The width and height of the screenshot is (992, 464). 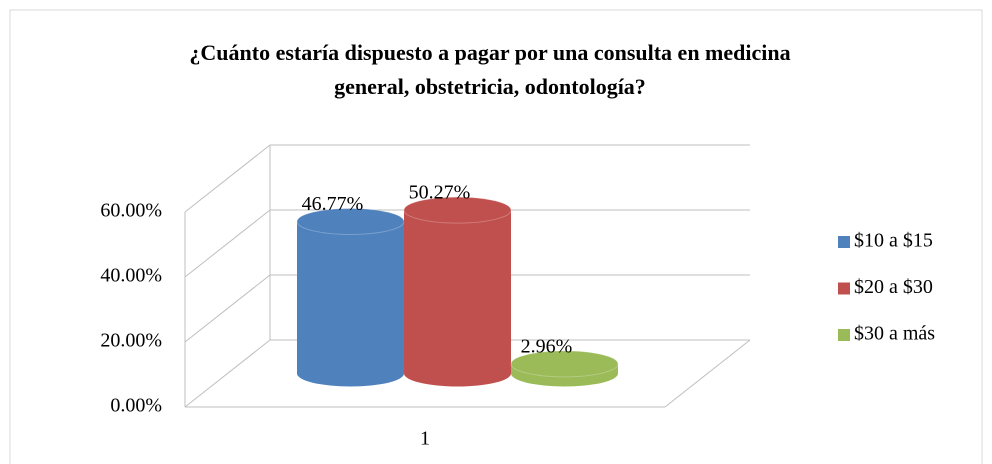 I want to click on y-tick-label: 40.00%, so click(x=131, y=276).